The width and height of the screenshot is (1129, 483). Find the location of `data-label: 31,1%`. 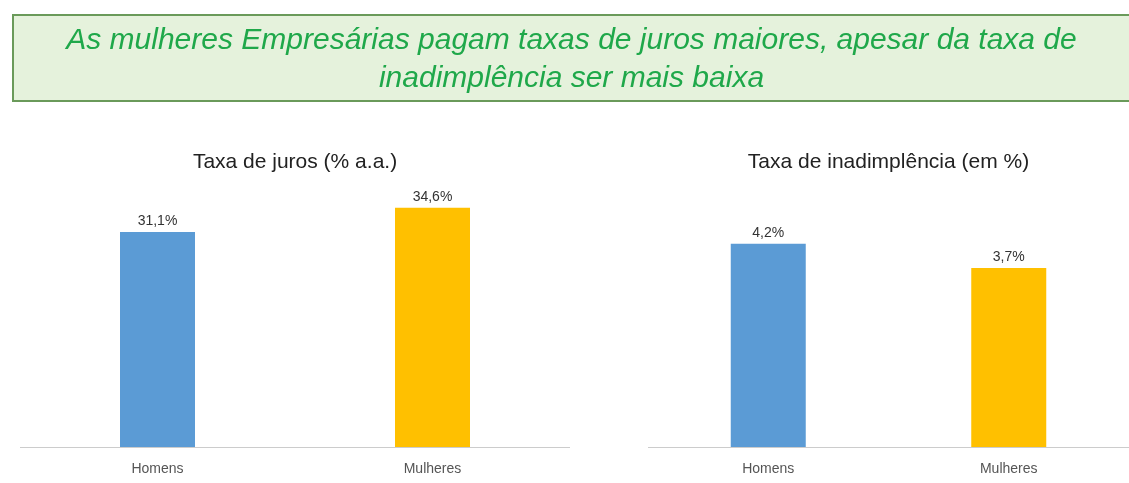

data-label: 31,1% is located at coordinates (157, 219).